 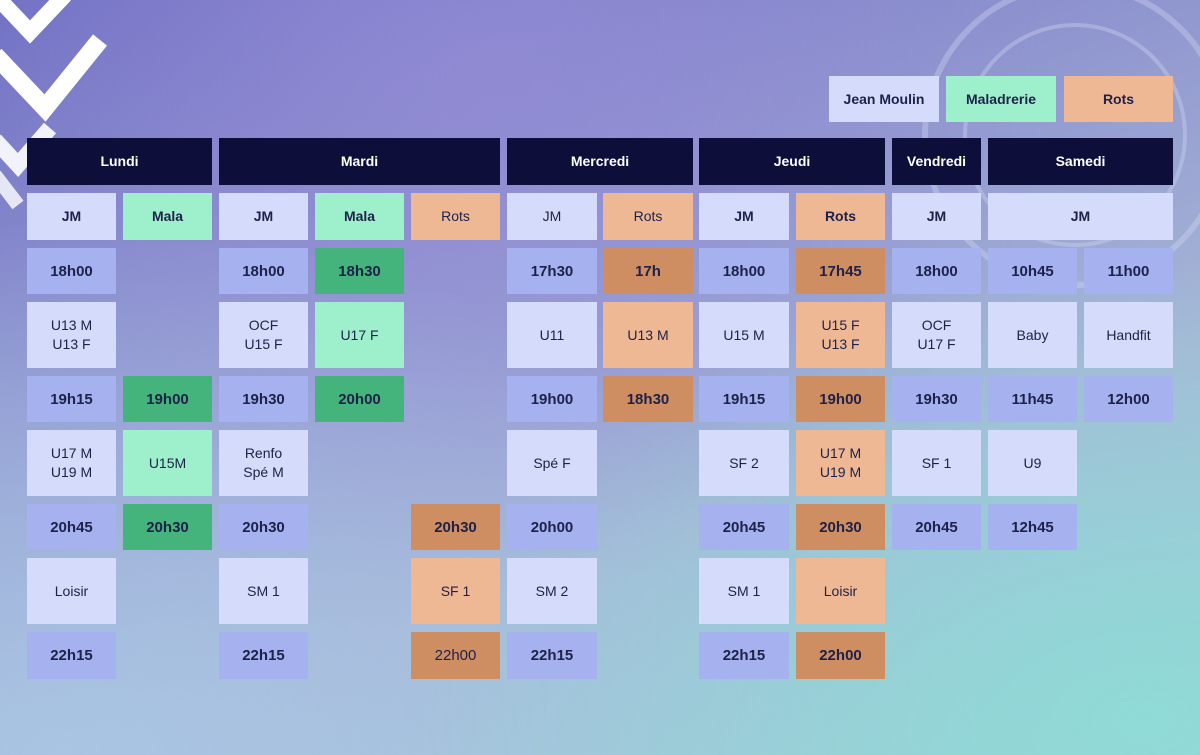 I want to click on time-cell: 11h45, so click(x=1032, y=399).